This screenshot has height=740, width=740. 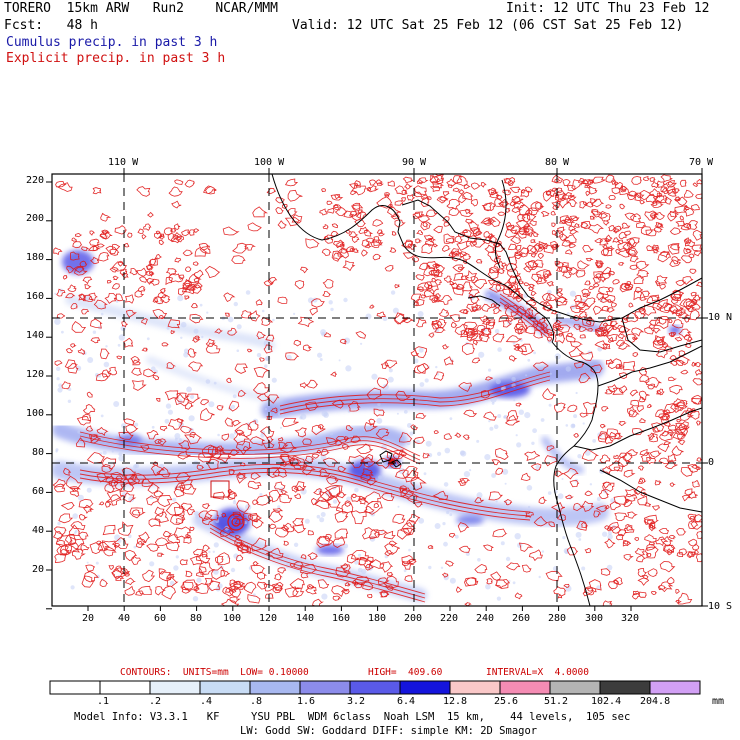 I want to click on x-label: 20, so click(x=88, y=618).